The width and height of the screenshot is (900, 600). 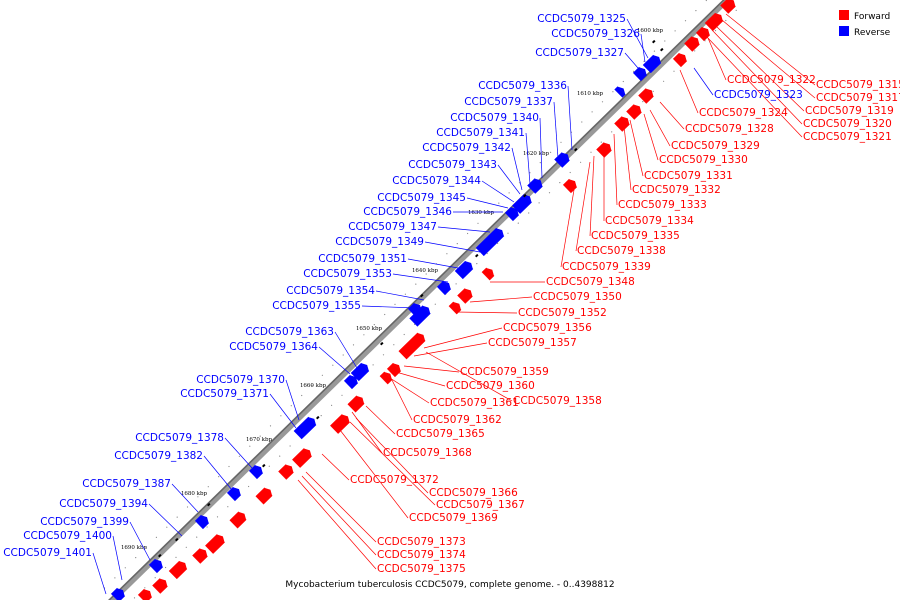 I want to click on reverse-gene-label: CCDC5079_1353, so click(x=347, y=274).